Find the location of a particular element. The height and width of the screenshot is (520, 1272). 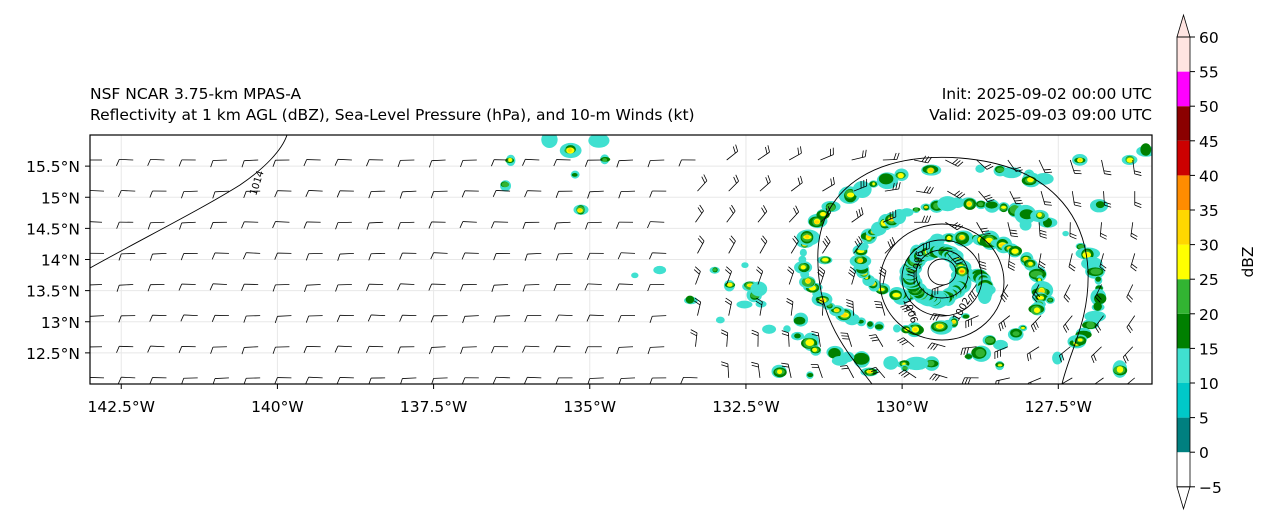

colorbar-tick-label: 40 is located at coordinates (1209, 176).